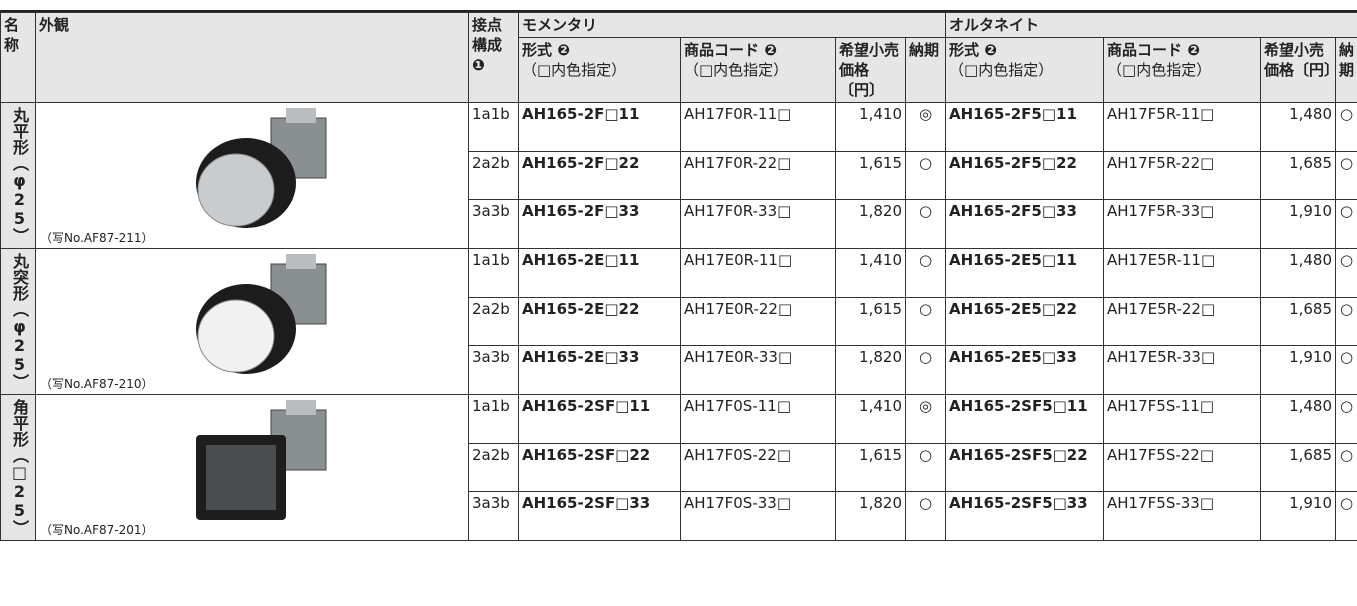 This screenshot has width=1357, height=606. Describe the element at coordinates (1182, 127) in the screenshot. I see `product-code: AH17F5R-11□` at that location.